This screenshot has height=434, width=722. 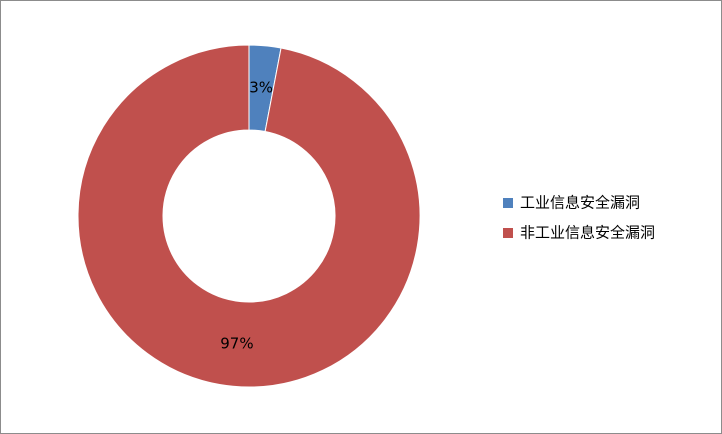 What do you see at coordinates (261, 88) in the screenshot?
I see `data-label: 3%` at bounding box center [261, 88].